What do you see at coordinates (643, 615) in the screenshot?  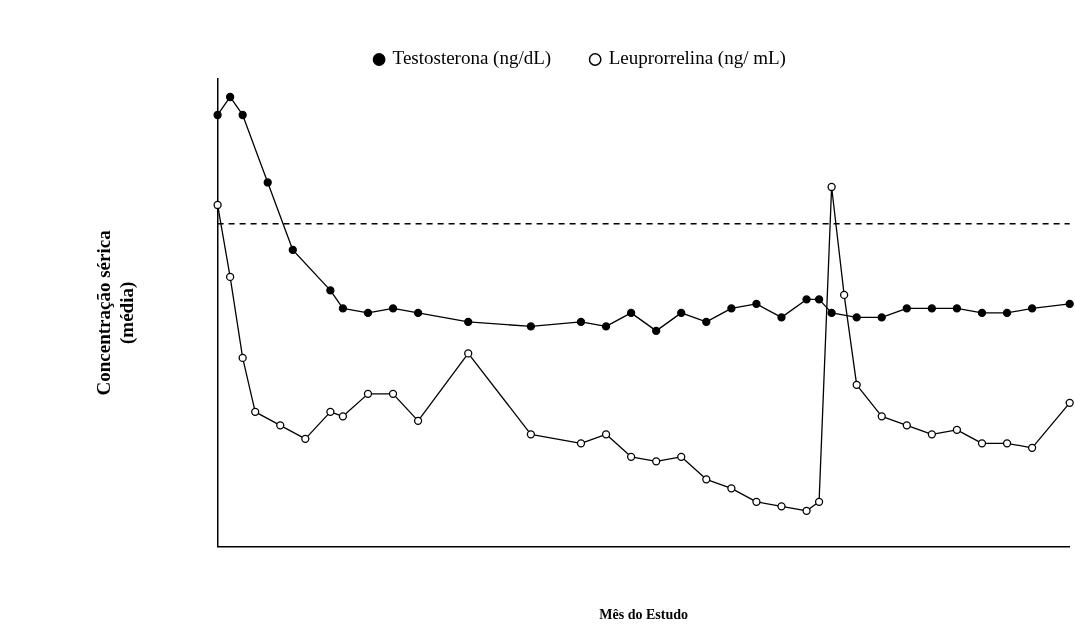 I see `x-axis-title: Mês do Estudo` at bounding box center [643, 615].